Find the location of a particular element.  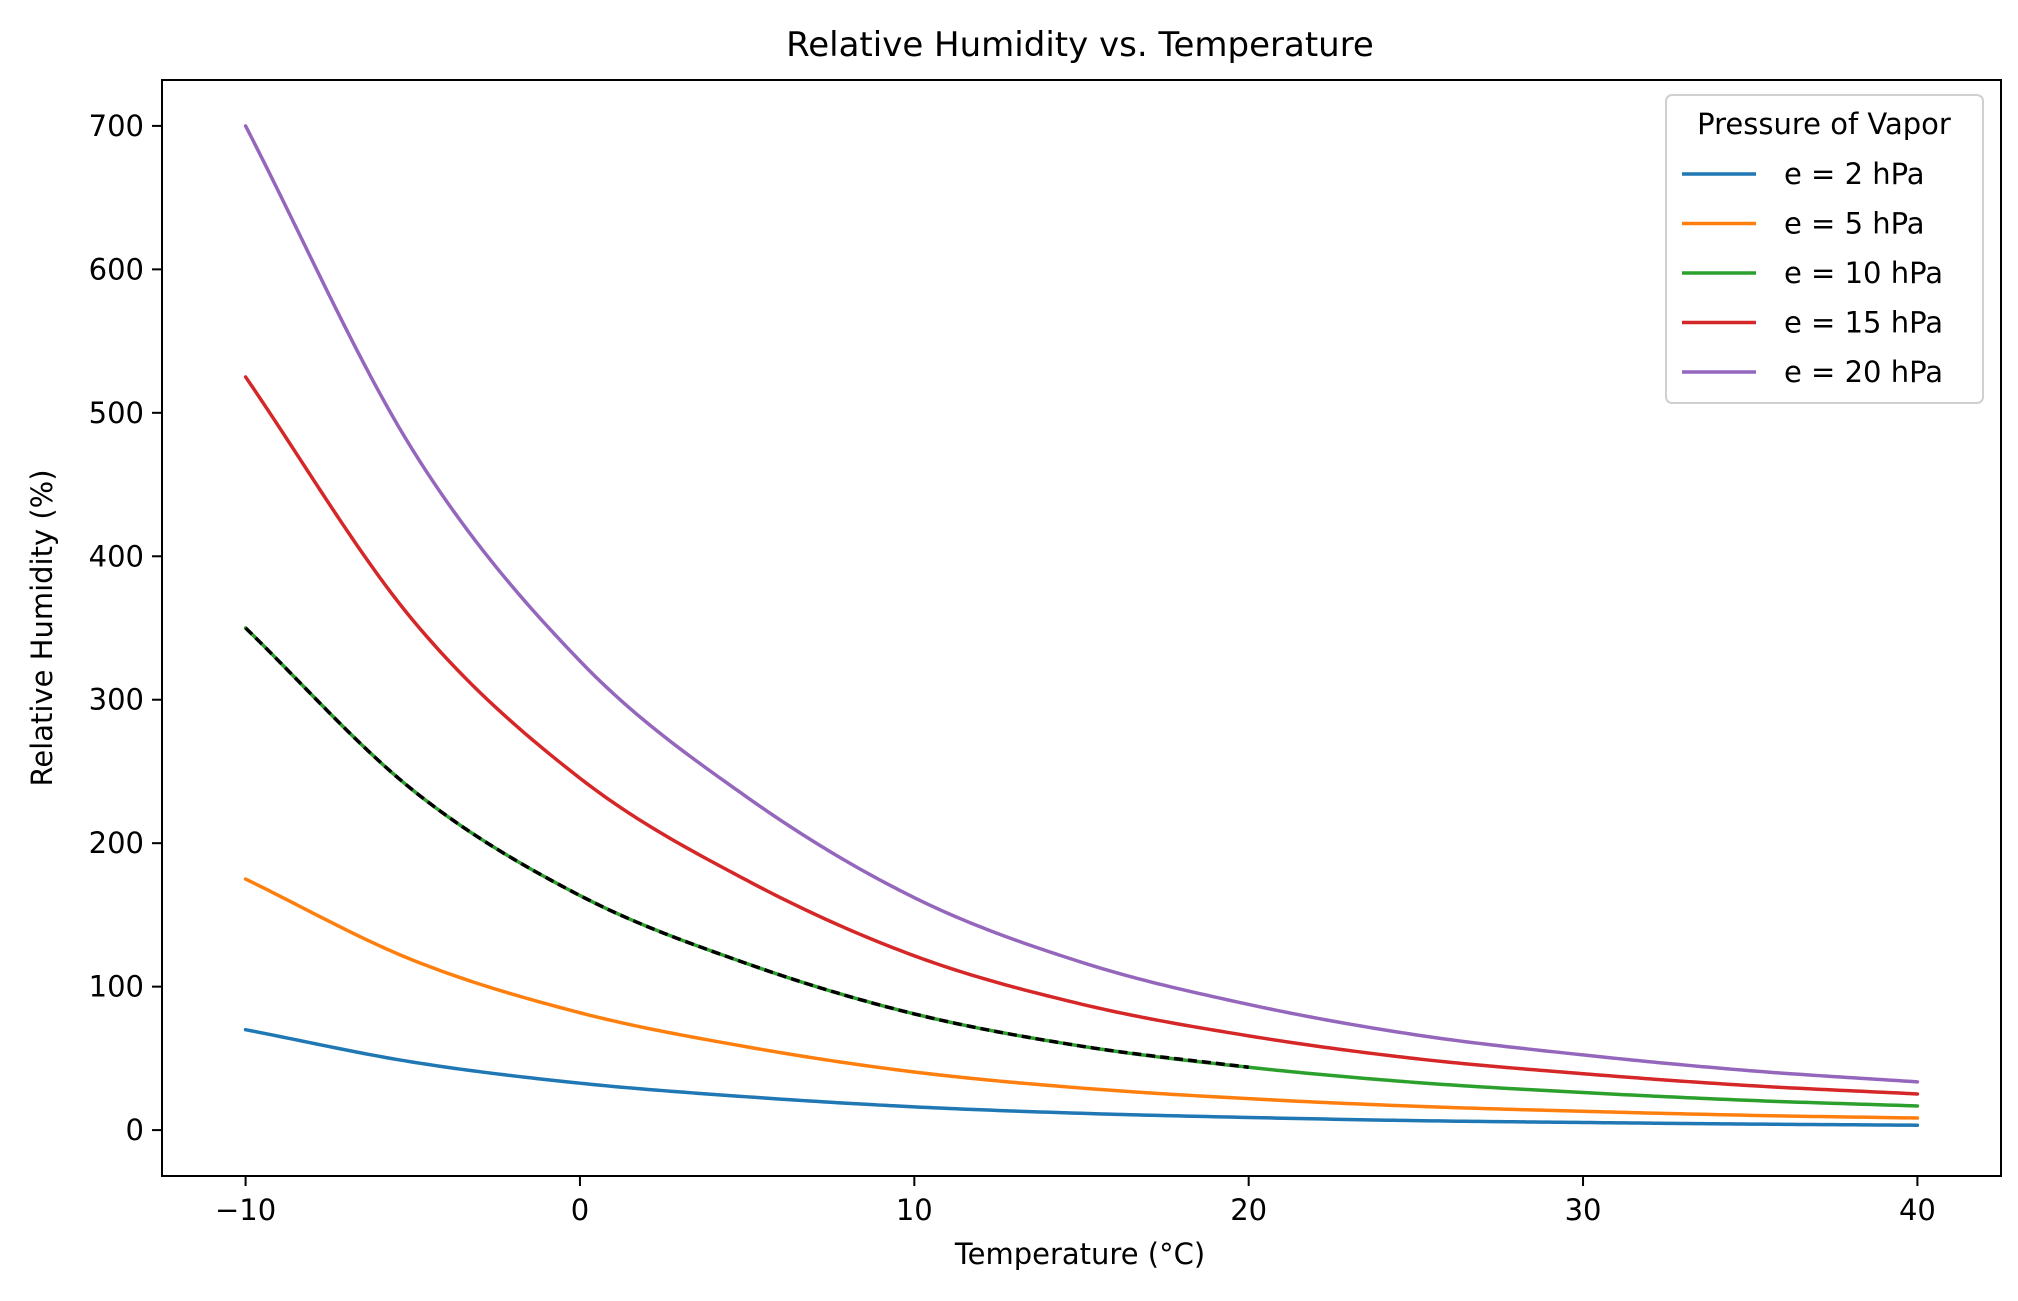

x-tick-label: 20 is located at coordinates (1248, 1210).